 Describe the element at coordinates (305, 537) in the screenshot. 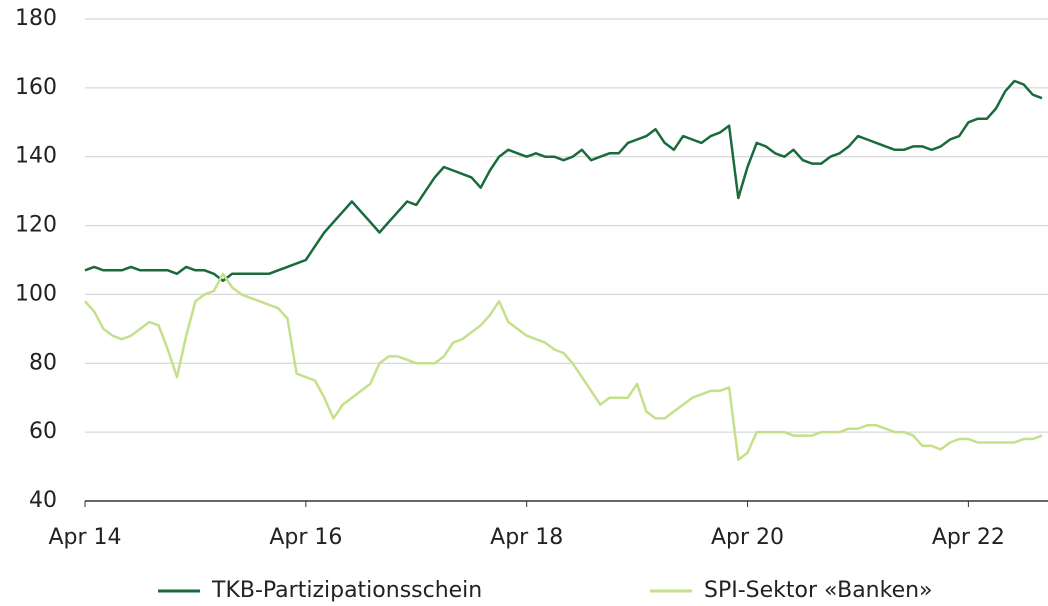

I see `x-tick-label: Apr 16` at that location.